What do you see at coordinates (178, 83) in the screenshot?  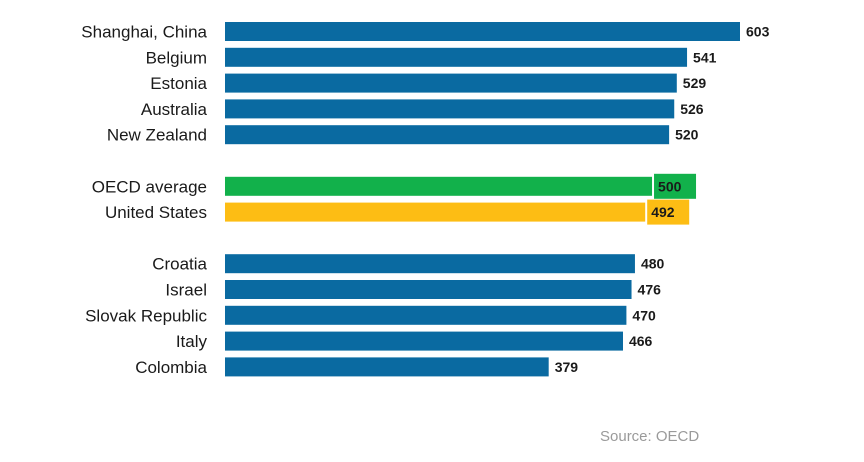 I see `category-label: Estonia` at bounding box center [178, 83].